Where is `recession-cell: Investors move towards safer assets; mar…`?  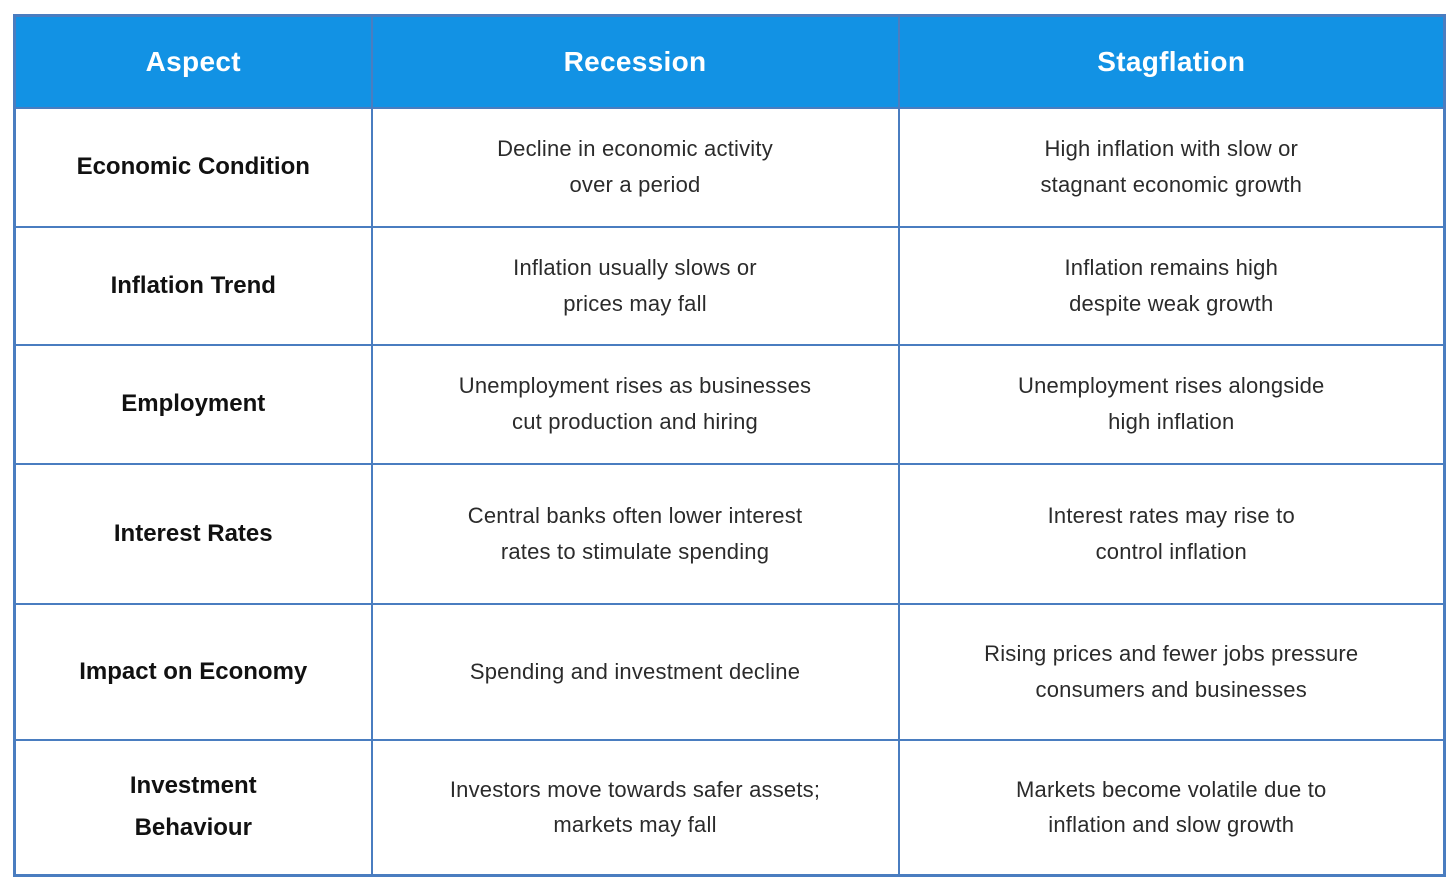
recession-cell: Investors move towards safer assets; mar… is located at coordinates (635, 807).